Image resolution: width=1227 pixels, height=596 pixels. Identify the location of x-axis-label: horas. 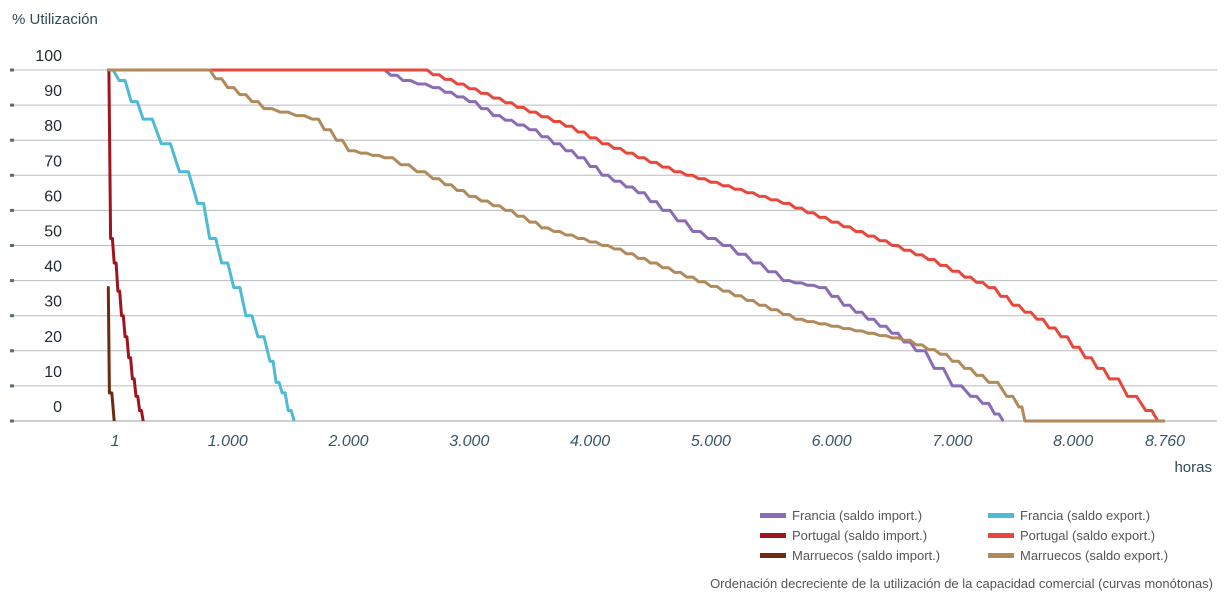
(1193, 467).